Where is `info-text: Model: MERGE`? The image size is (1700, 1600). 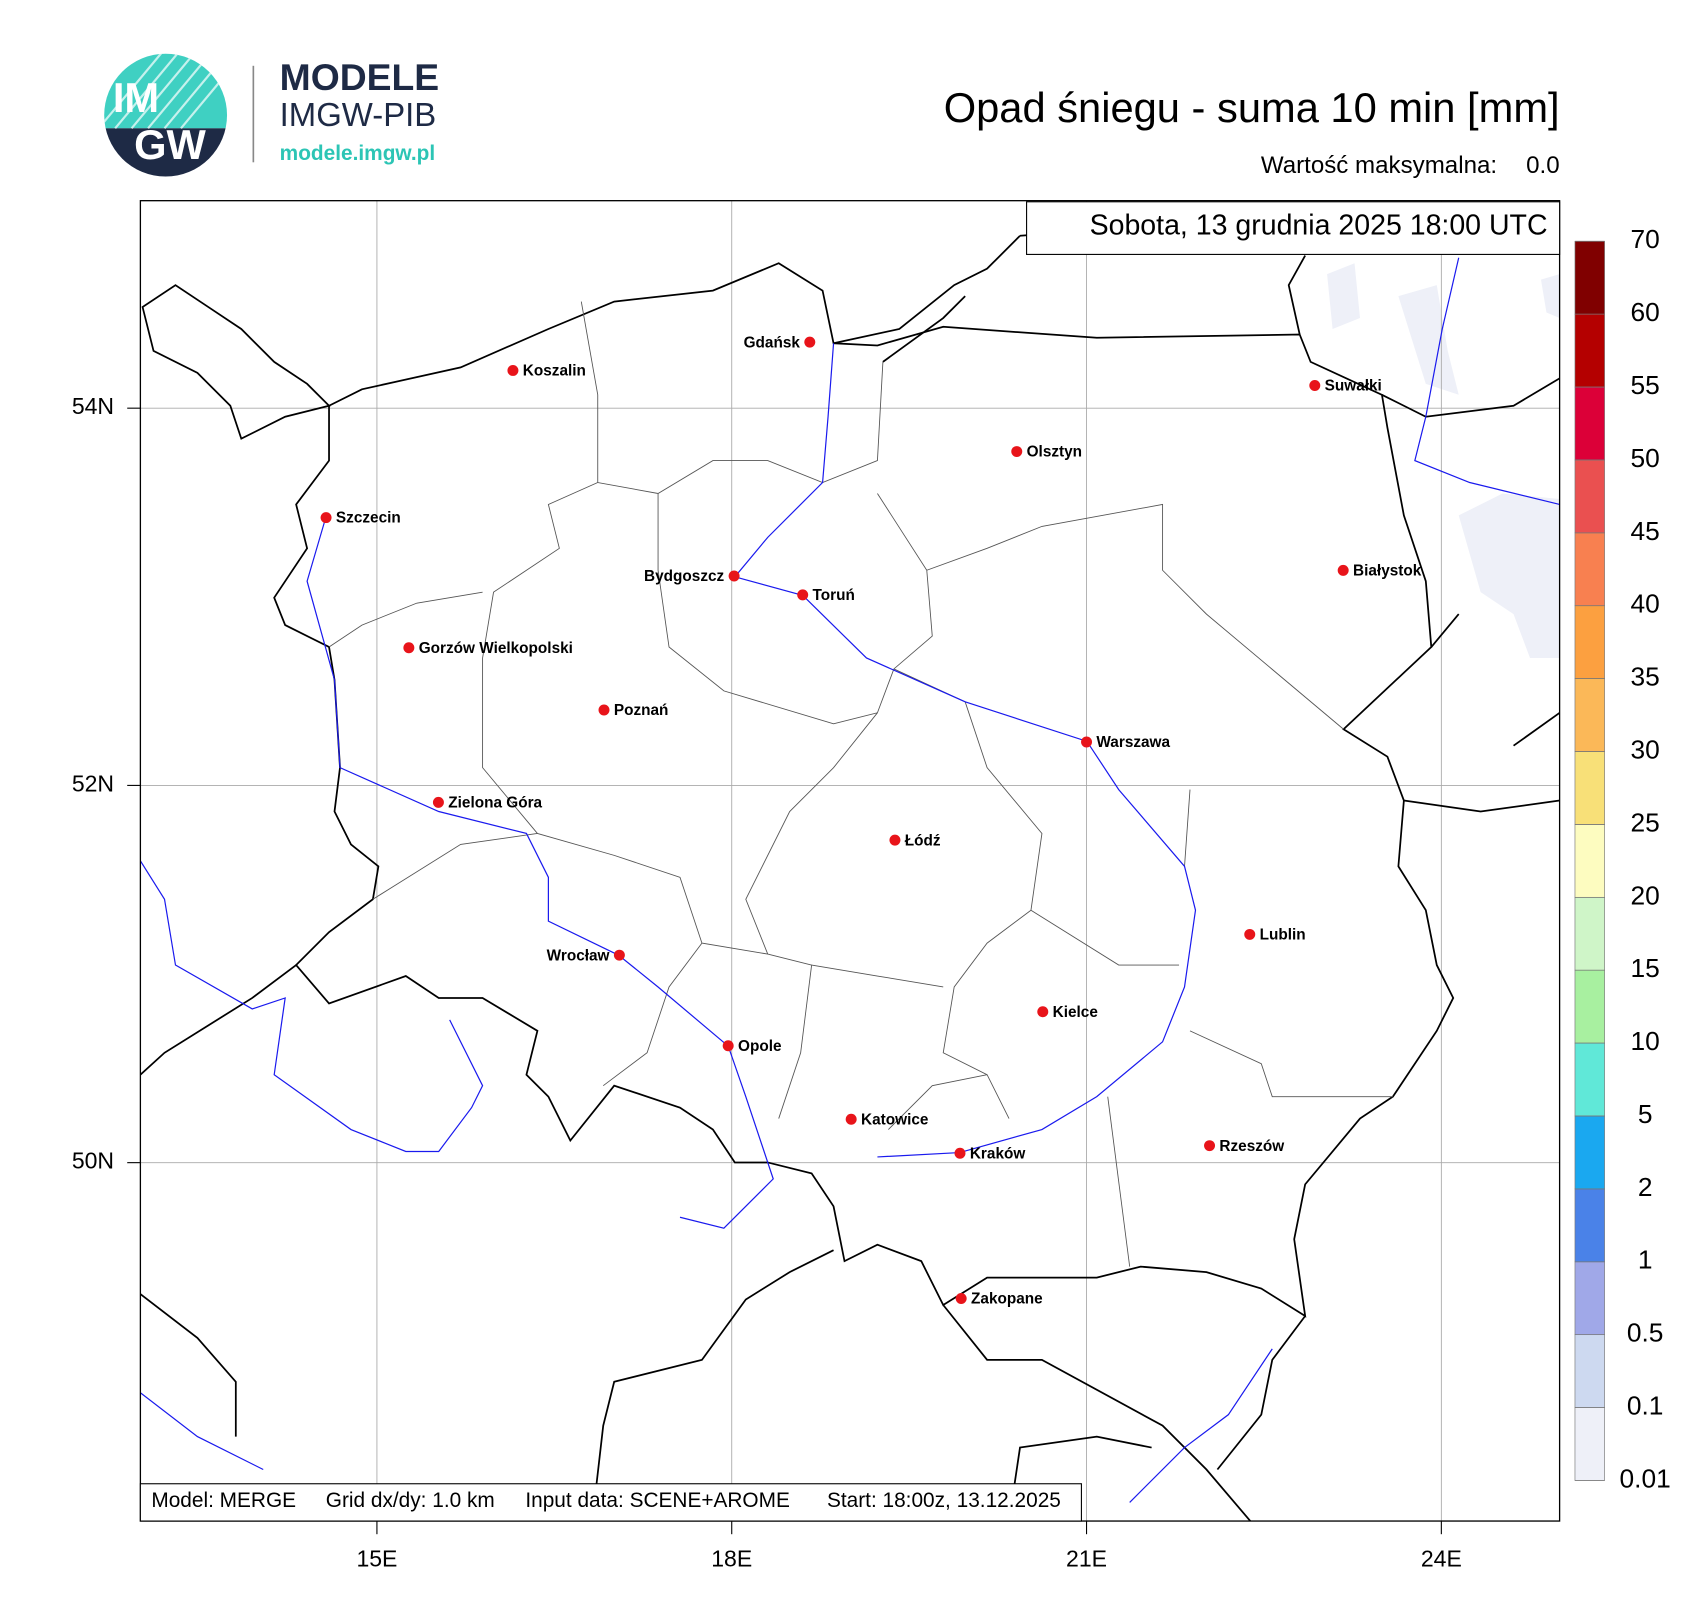 info-text: Model: MERGE is located at coordinates (223, 1500).